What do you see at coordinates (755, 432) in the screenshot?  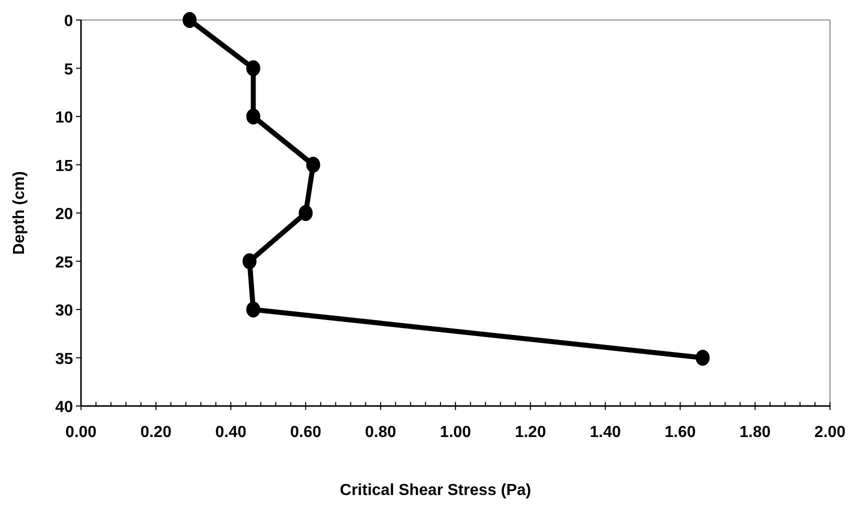 I see `x-tick-label: 1.80` at bounding box center [755, 432].